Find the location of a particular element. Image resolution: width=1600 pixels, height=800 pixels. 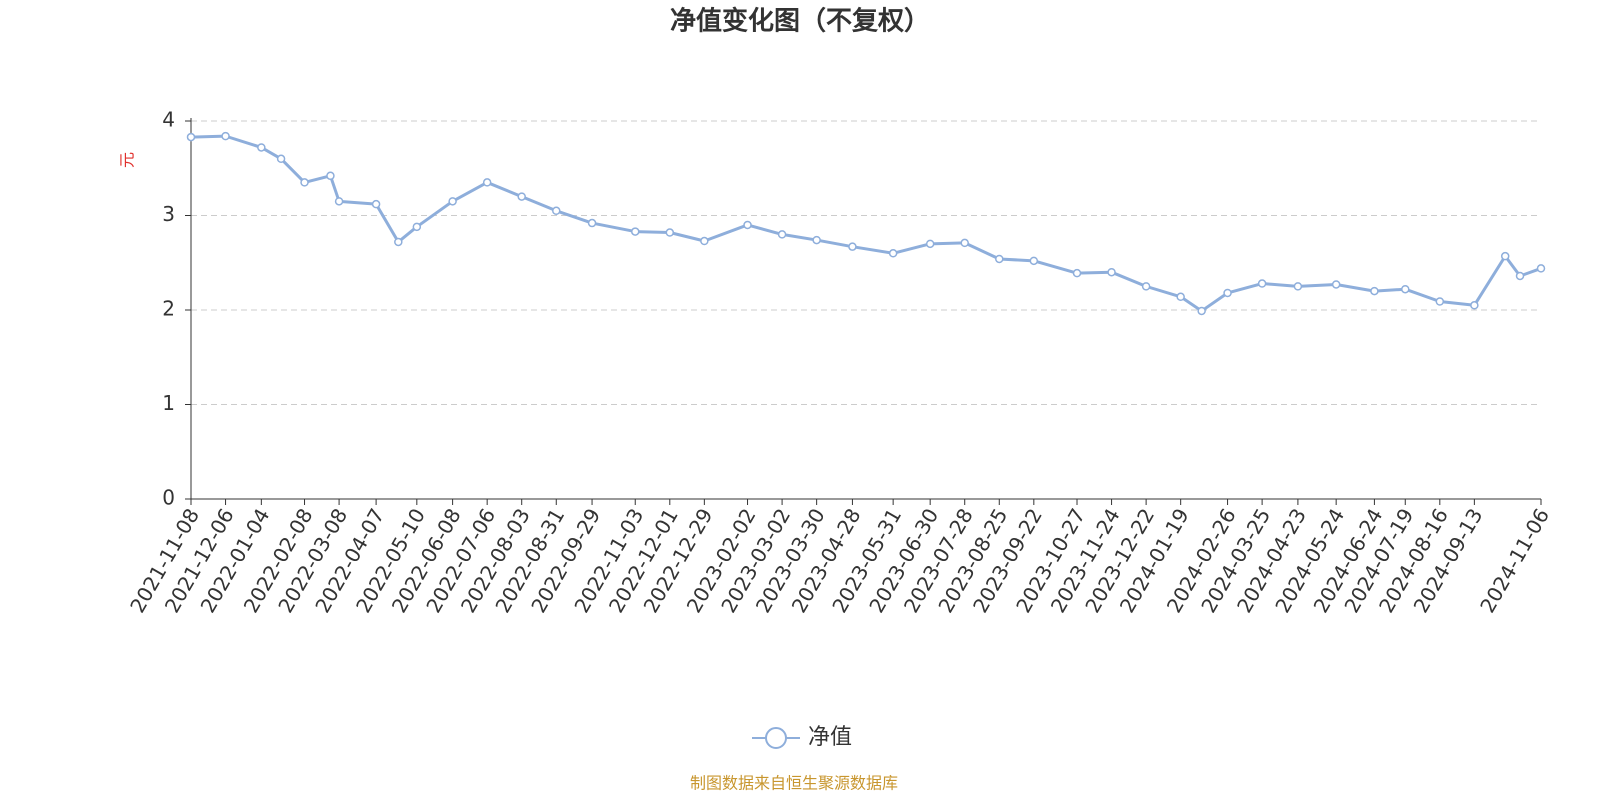

y-tick-label: 0 is located at coordinates (168, 498).